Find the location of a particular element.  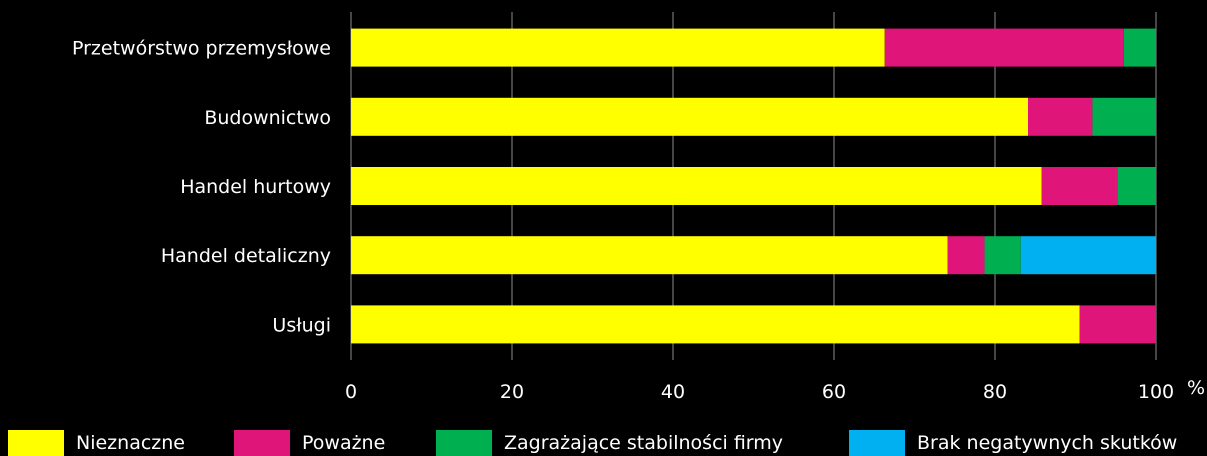

y-tick-label-uslugi: Usługi is located at coordinates (301, 325).